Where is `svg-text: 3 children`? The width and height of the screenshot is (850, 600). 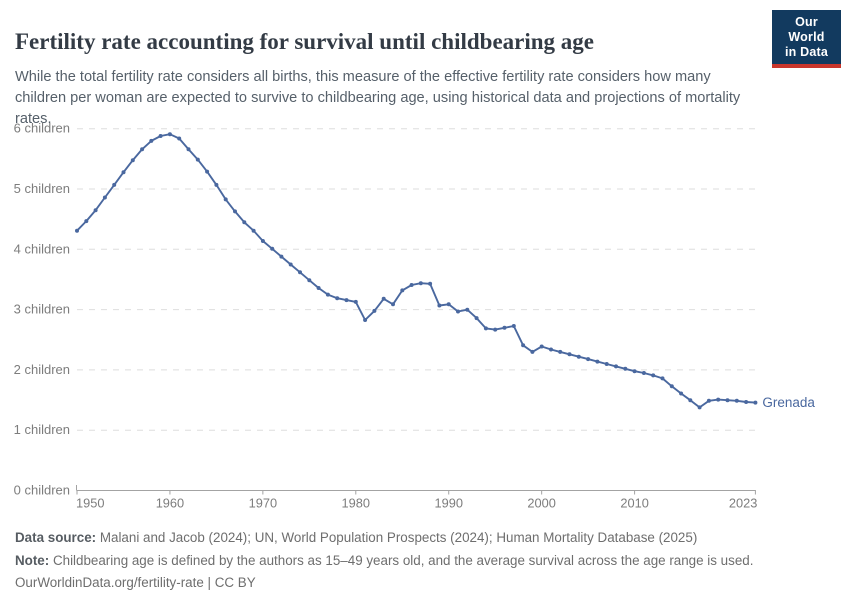 svg-text: 3 children is located at coordinates (42, 309).